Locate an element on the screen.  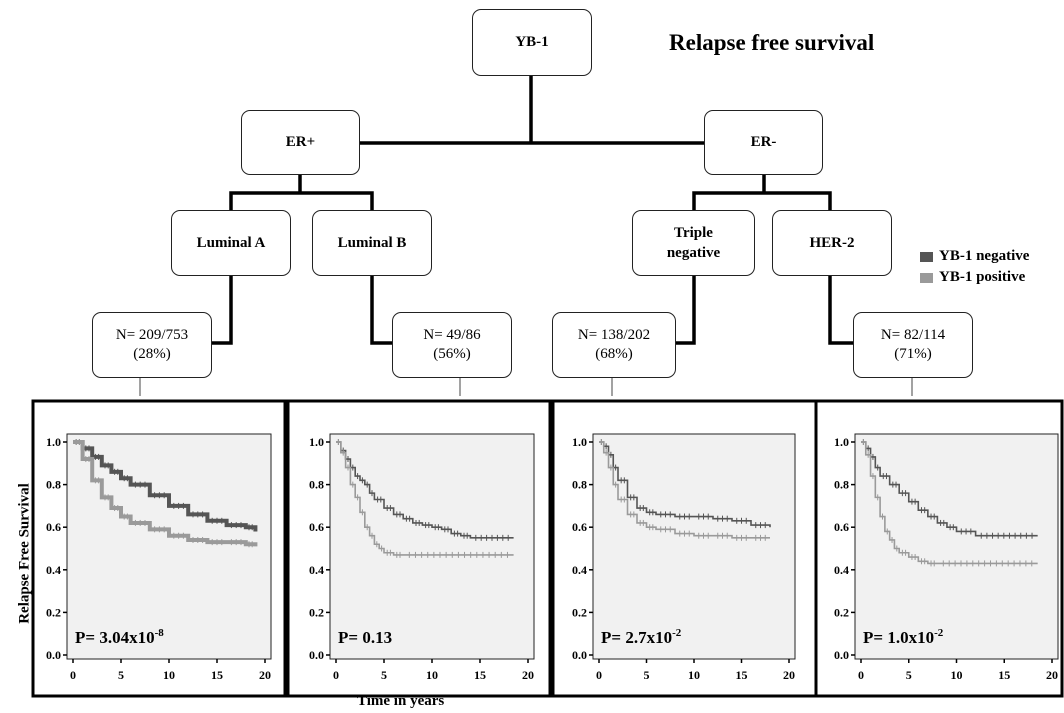
km-panel-2: 0.0 0.2 0.4 0.6 0.8 1.0 0 5 10 15 20 P= 0.13 is located at coordinates (419, 548).